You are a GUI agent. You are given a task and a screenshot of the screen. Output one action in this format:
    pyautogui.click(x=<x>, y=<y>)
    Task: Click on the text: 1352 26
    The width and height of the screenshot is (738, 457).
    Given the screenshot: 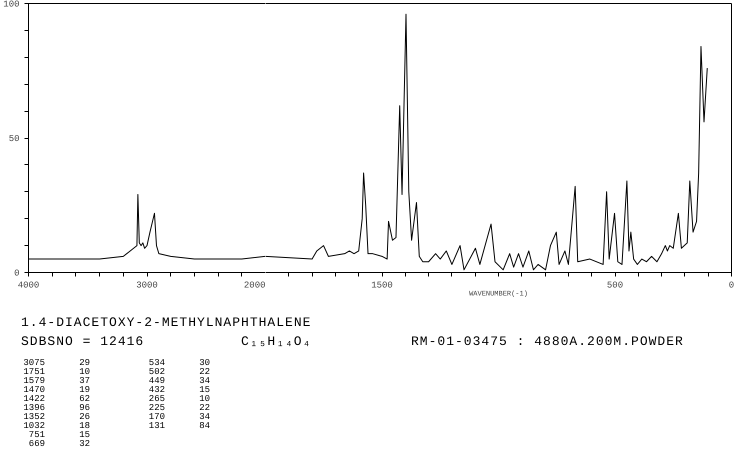 What is the action you would take?
    pyautogui.click(x=56, y=417)
    